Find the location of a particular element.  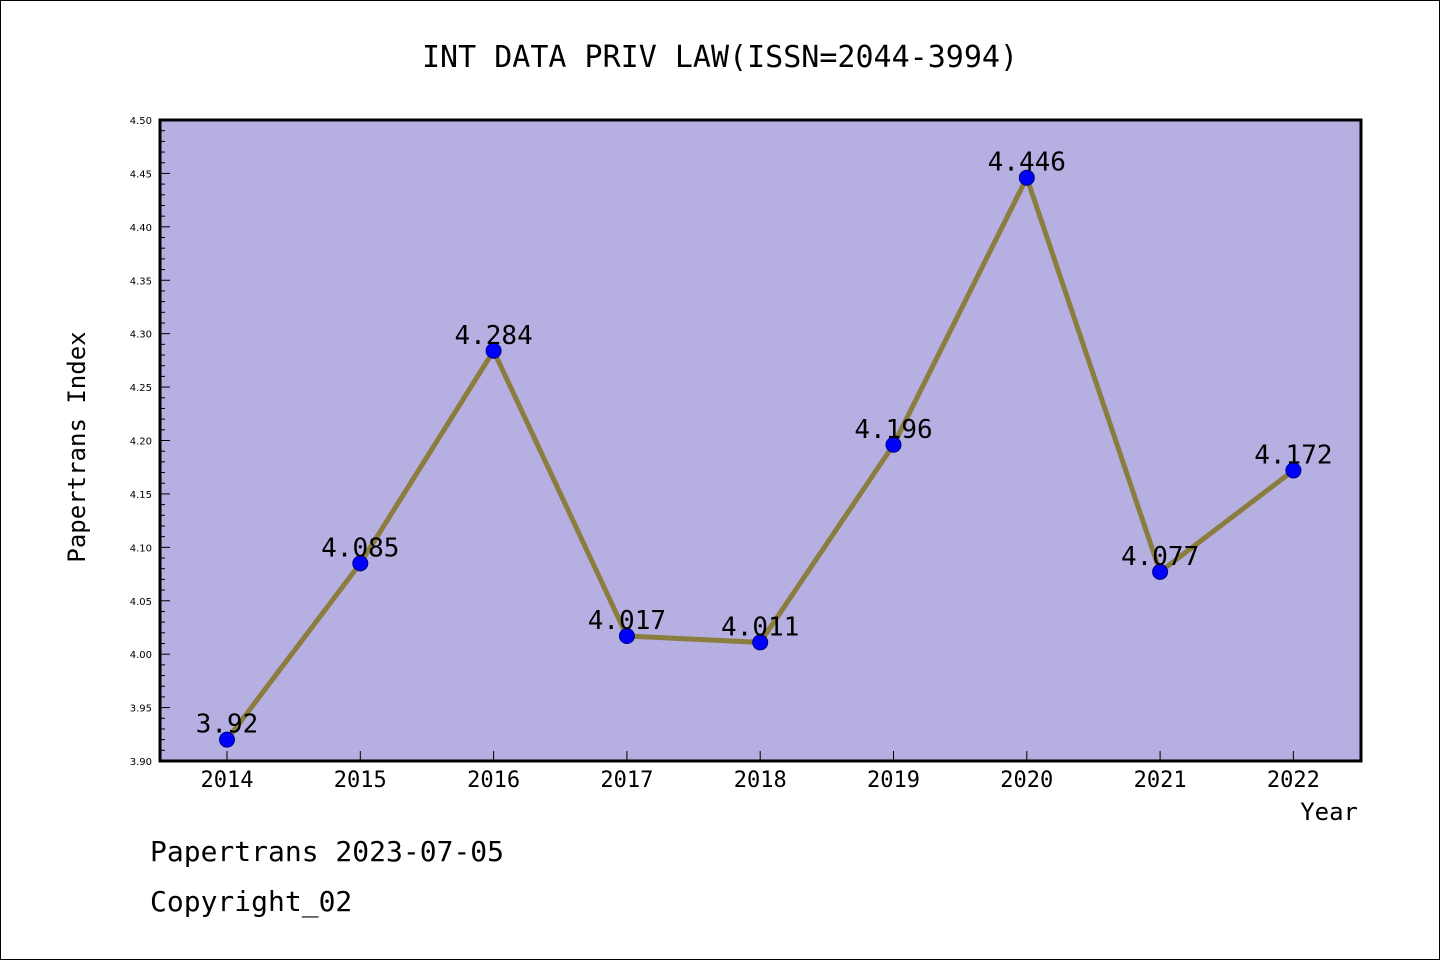

data-point-label: 4.284 is located at coordinates (493, 336).